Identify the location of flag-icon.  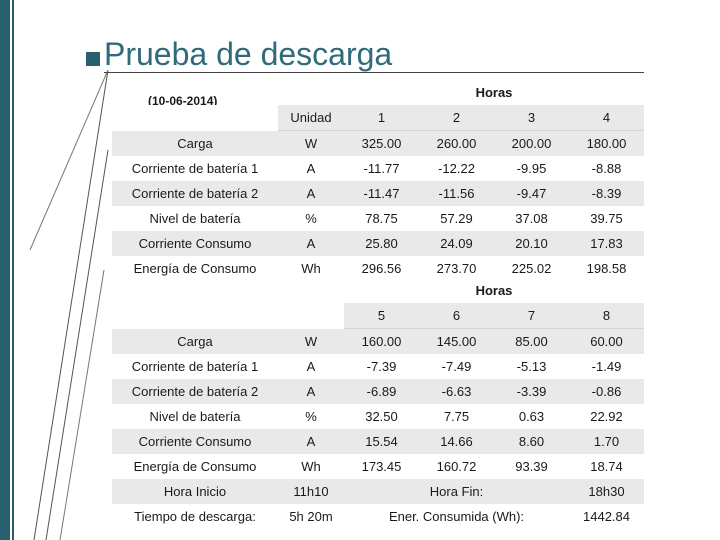
(93, 59).